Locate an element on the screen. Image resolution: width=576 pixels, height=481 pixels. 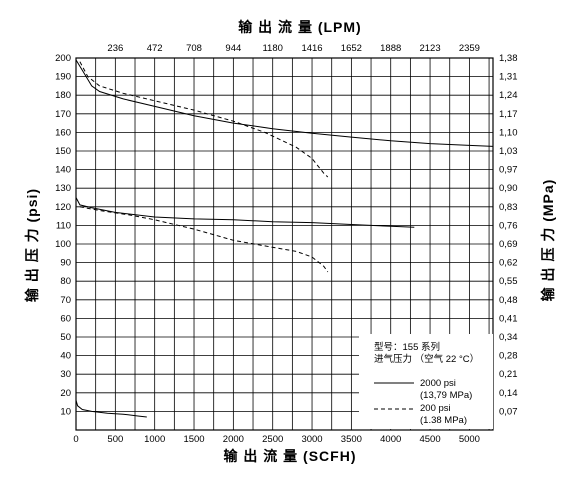
top-tick-label: 1888 is located at coordinates (390, 48).